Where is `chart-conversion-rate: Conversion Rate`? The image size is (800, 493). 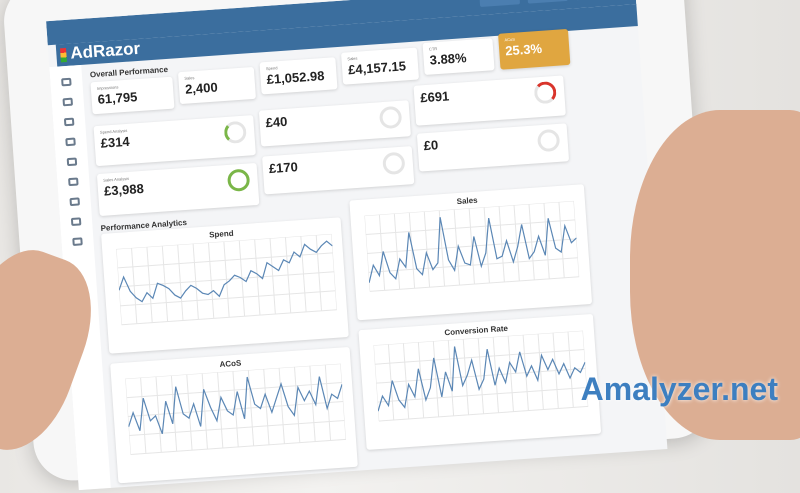
chart-conversion-rate: Conversion Rate is located at coordinates (480, 381).